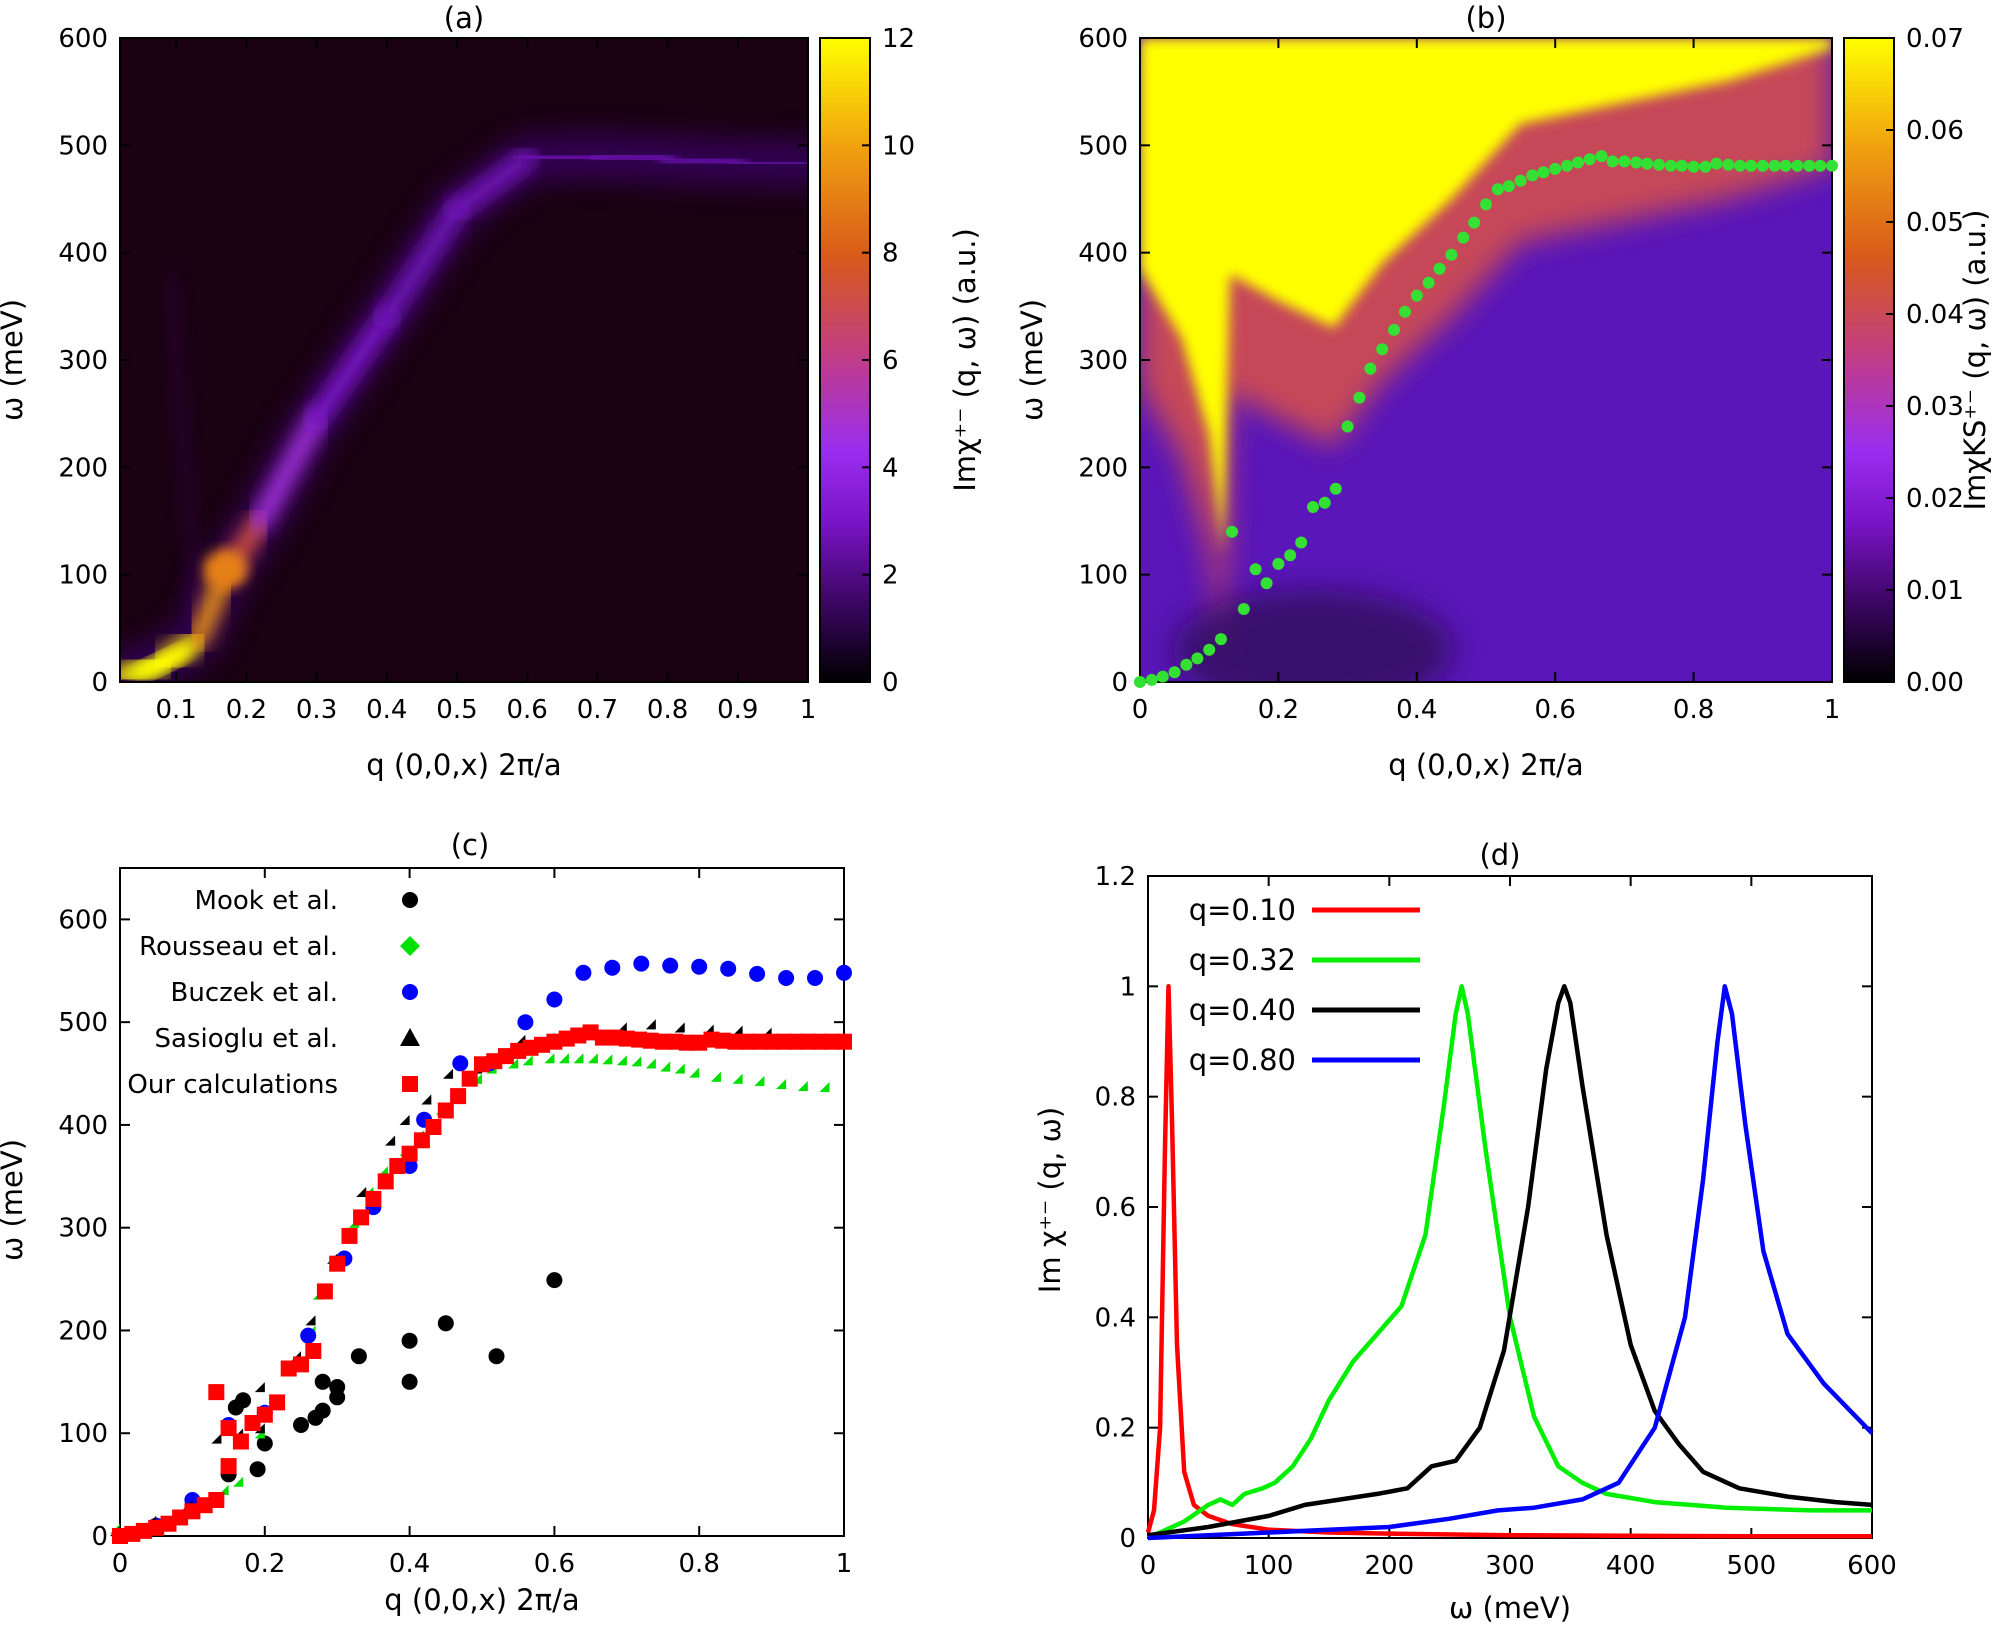  Describe the element at coordinates (99, 683) in the screenshot. I see `panel-a-ytick-label: 0` at that location.